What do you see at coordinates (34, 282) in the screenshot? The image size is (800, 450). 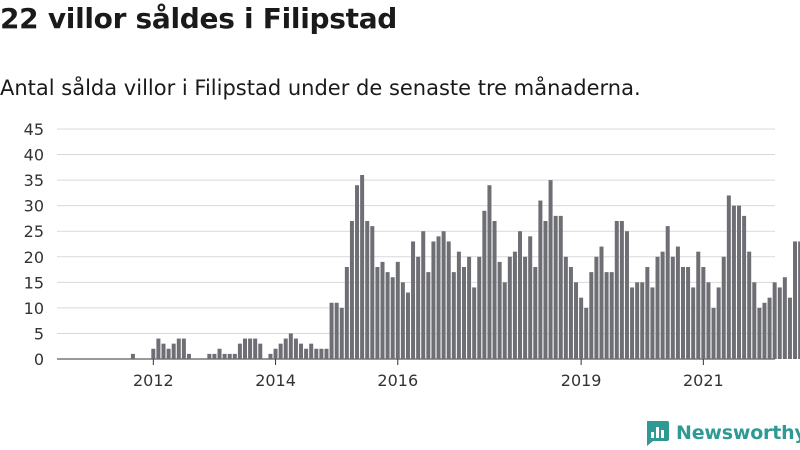 I see `y-tick-label: 15` at bounding box center [34, 282].